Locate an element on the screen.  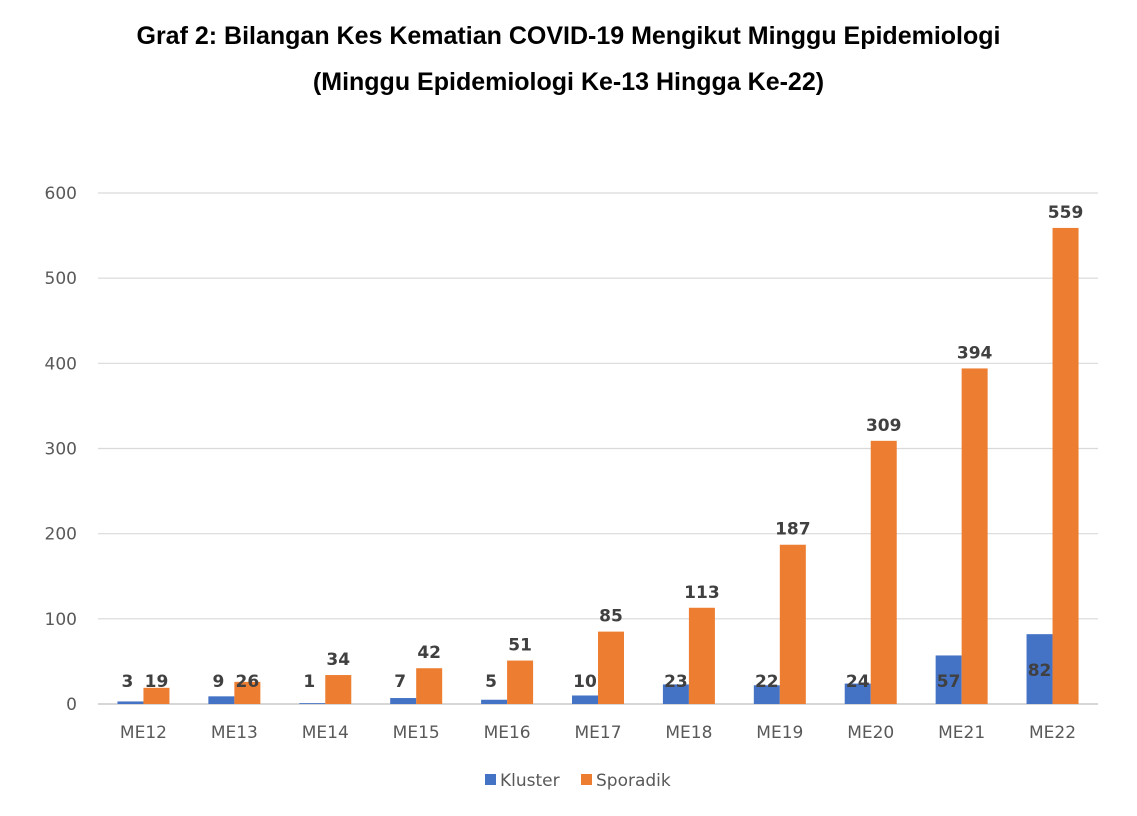
y-tick-label: 0 is located at coordinates (71, 705).